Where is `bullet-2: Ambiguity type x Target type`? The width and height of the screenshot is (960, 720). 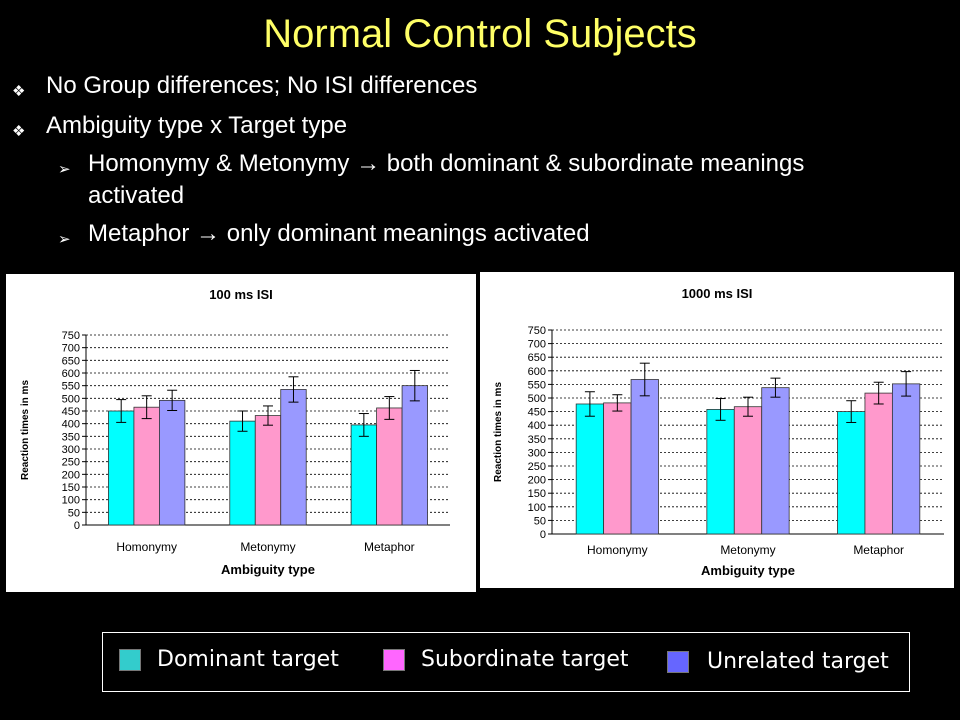 bullet-2: Ambiguity type x Target type is located at coordinates (197, 125).